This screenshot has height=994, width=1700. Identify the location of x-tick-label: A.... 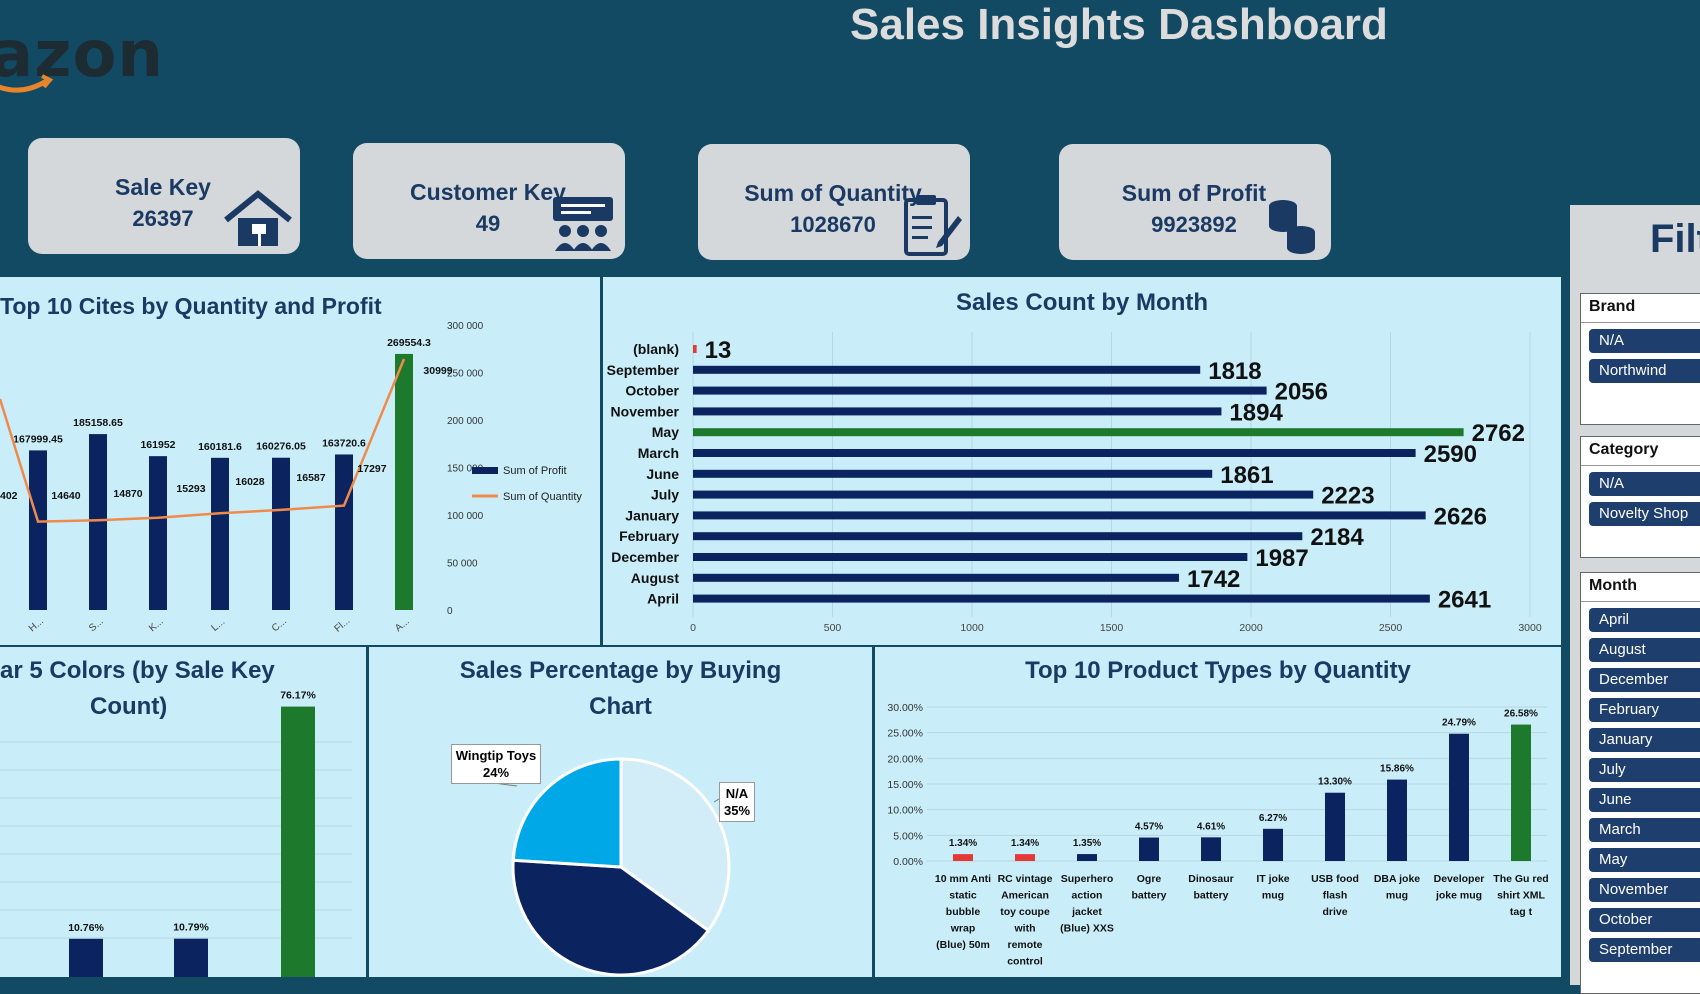
(402, 625).